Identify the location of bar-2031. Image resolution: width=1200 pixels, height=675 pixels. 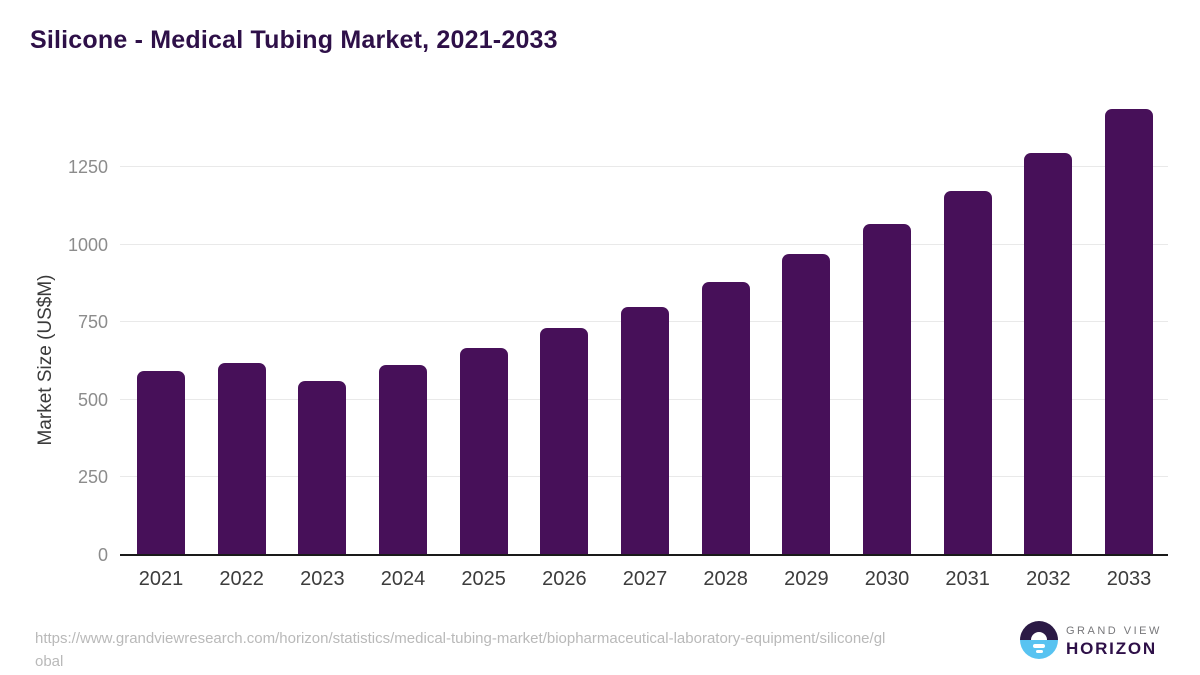
(967, 372).